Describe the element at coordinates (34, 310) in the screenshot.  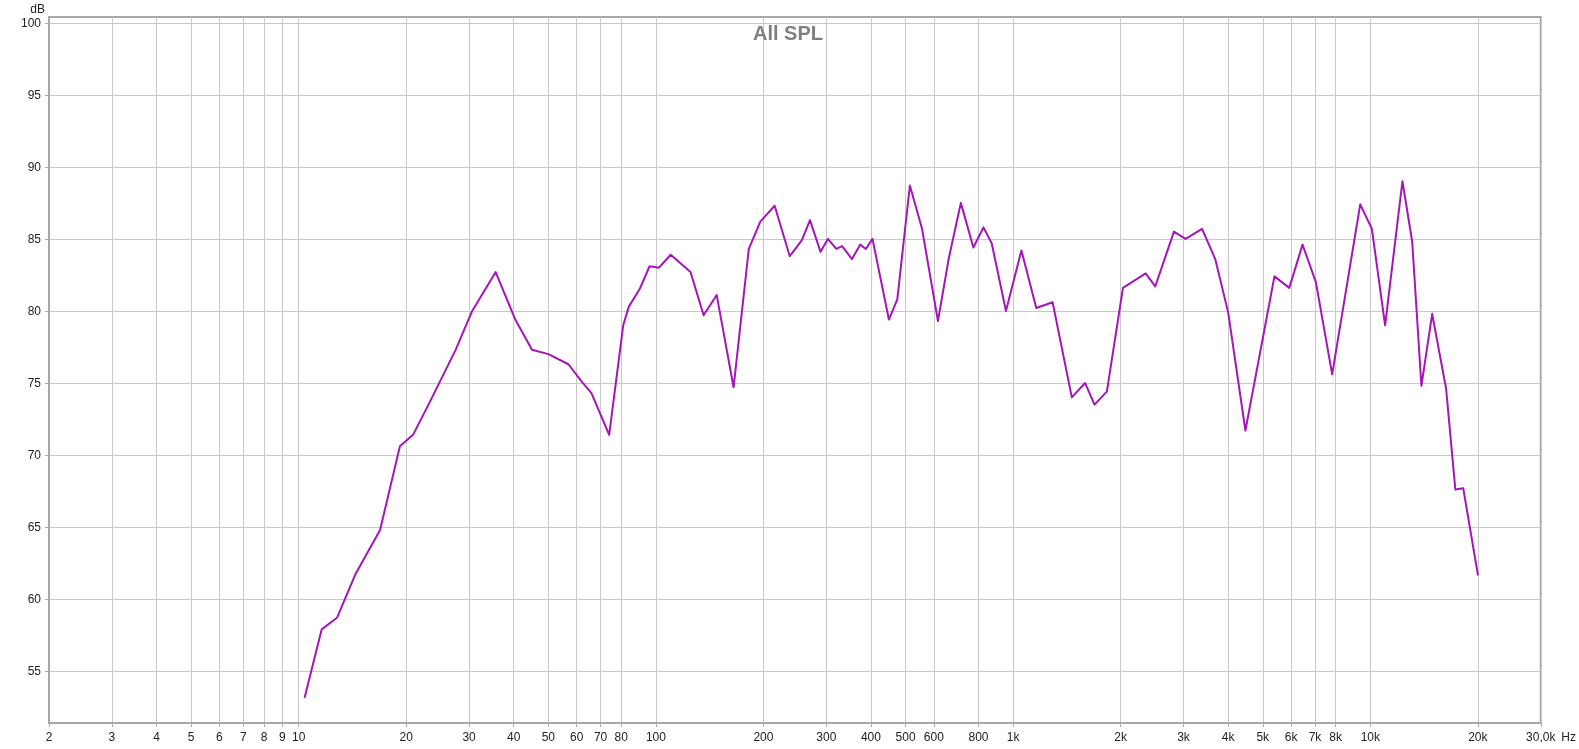
I see `y-tick-label: 80` at that location.